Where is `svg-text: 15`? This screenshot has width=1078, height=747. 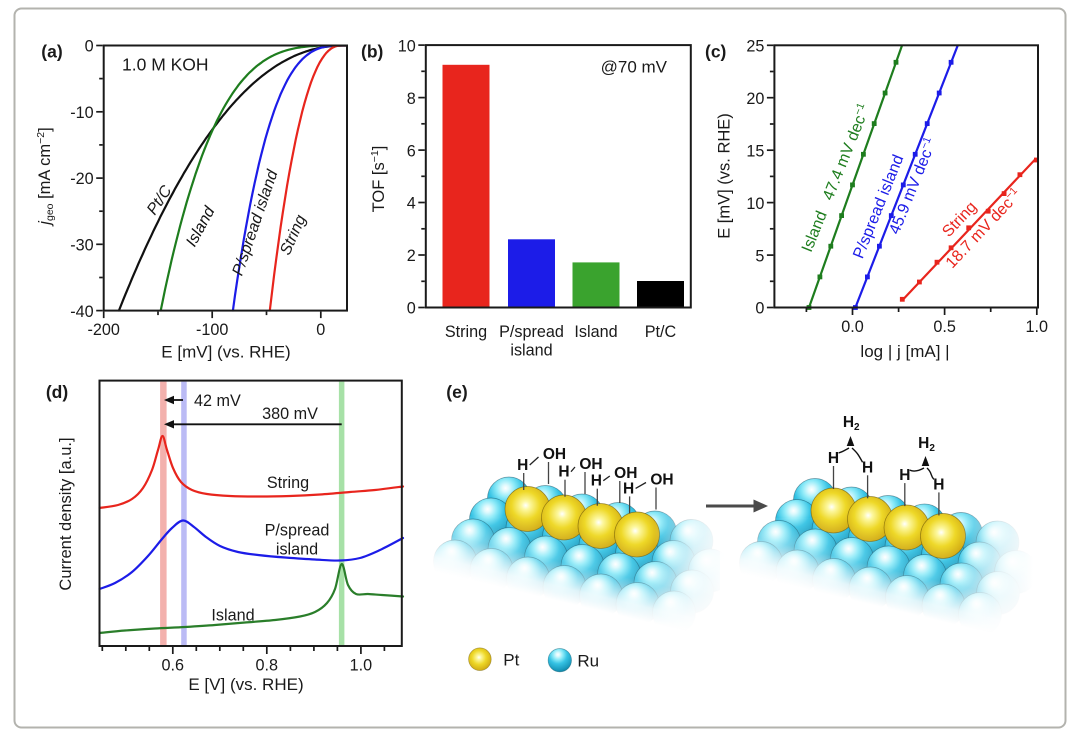
svg-text: 15 is located at coordinates (755, 151).